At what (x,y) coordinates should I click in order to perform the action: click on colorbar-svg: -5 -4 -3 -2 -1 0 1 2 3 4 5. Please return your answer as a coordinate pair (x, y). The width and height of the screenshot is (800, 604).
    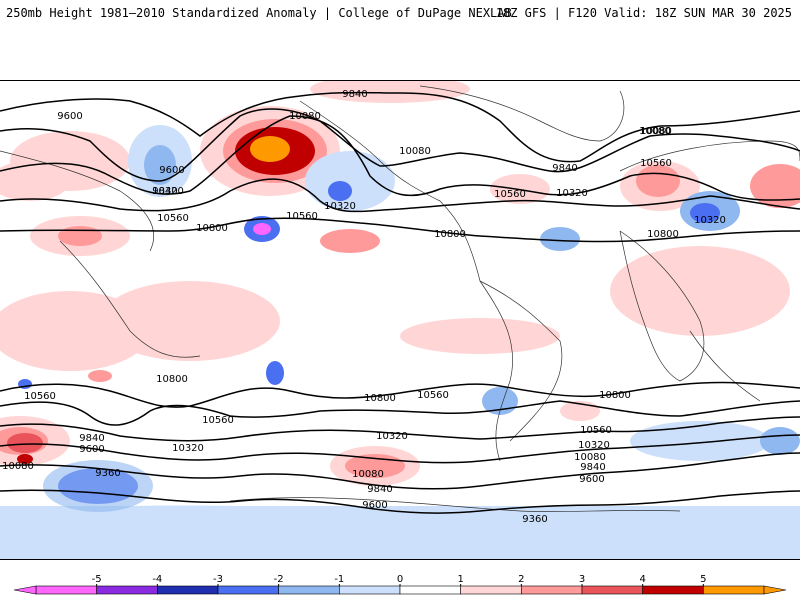
    Looking at the image, I should click on (400, 584).